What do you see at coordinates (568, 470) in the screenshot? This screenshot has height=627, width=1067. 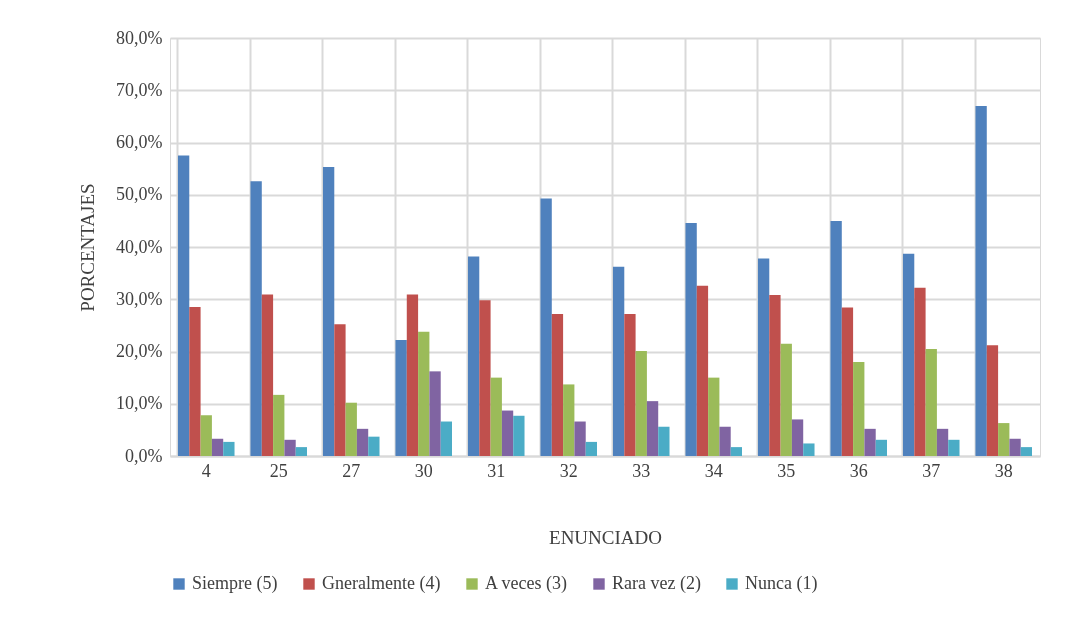 I see `x-tick-label: 32` at bounding box center [568, 470].